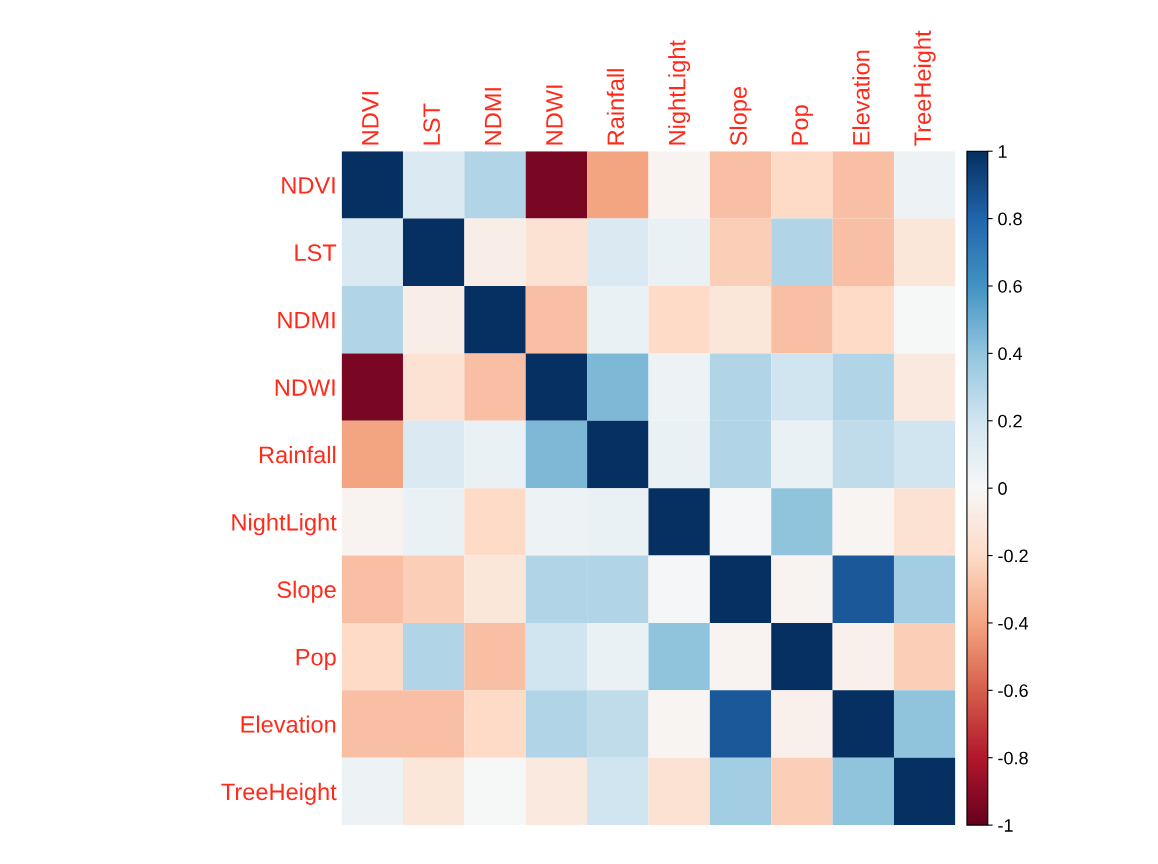 The height and width of the screenshot is (864, 1158). What do you see at coordinates (615, 107) in the screenshot?
I see `x-tick-label: Rainfall` at bounding box center [615, 107].